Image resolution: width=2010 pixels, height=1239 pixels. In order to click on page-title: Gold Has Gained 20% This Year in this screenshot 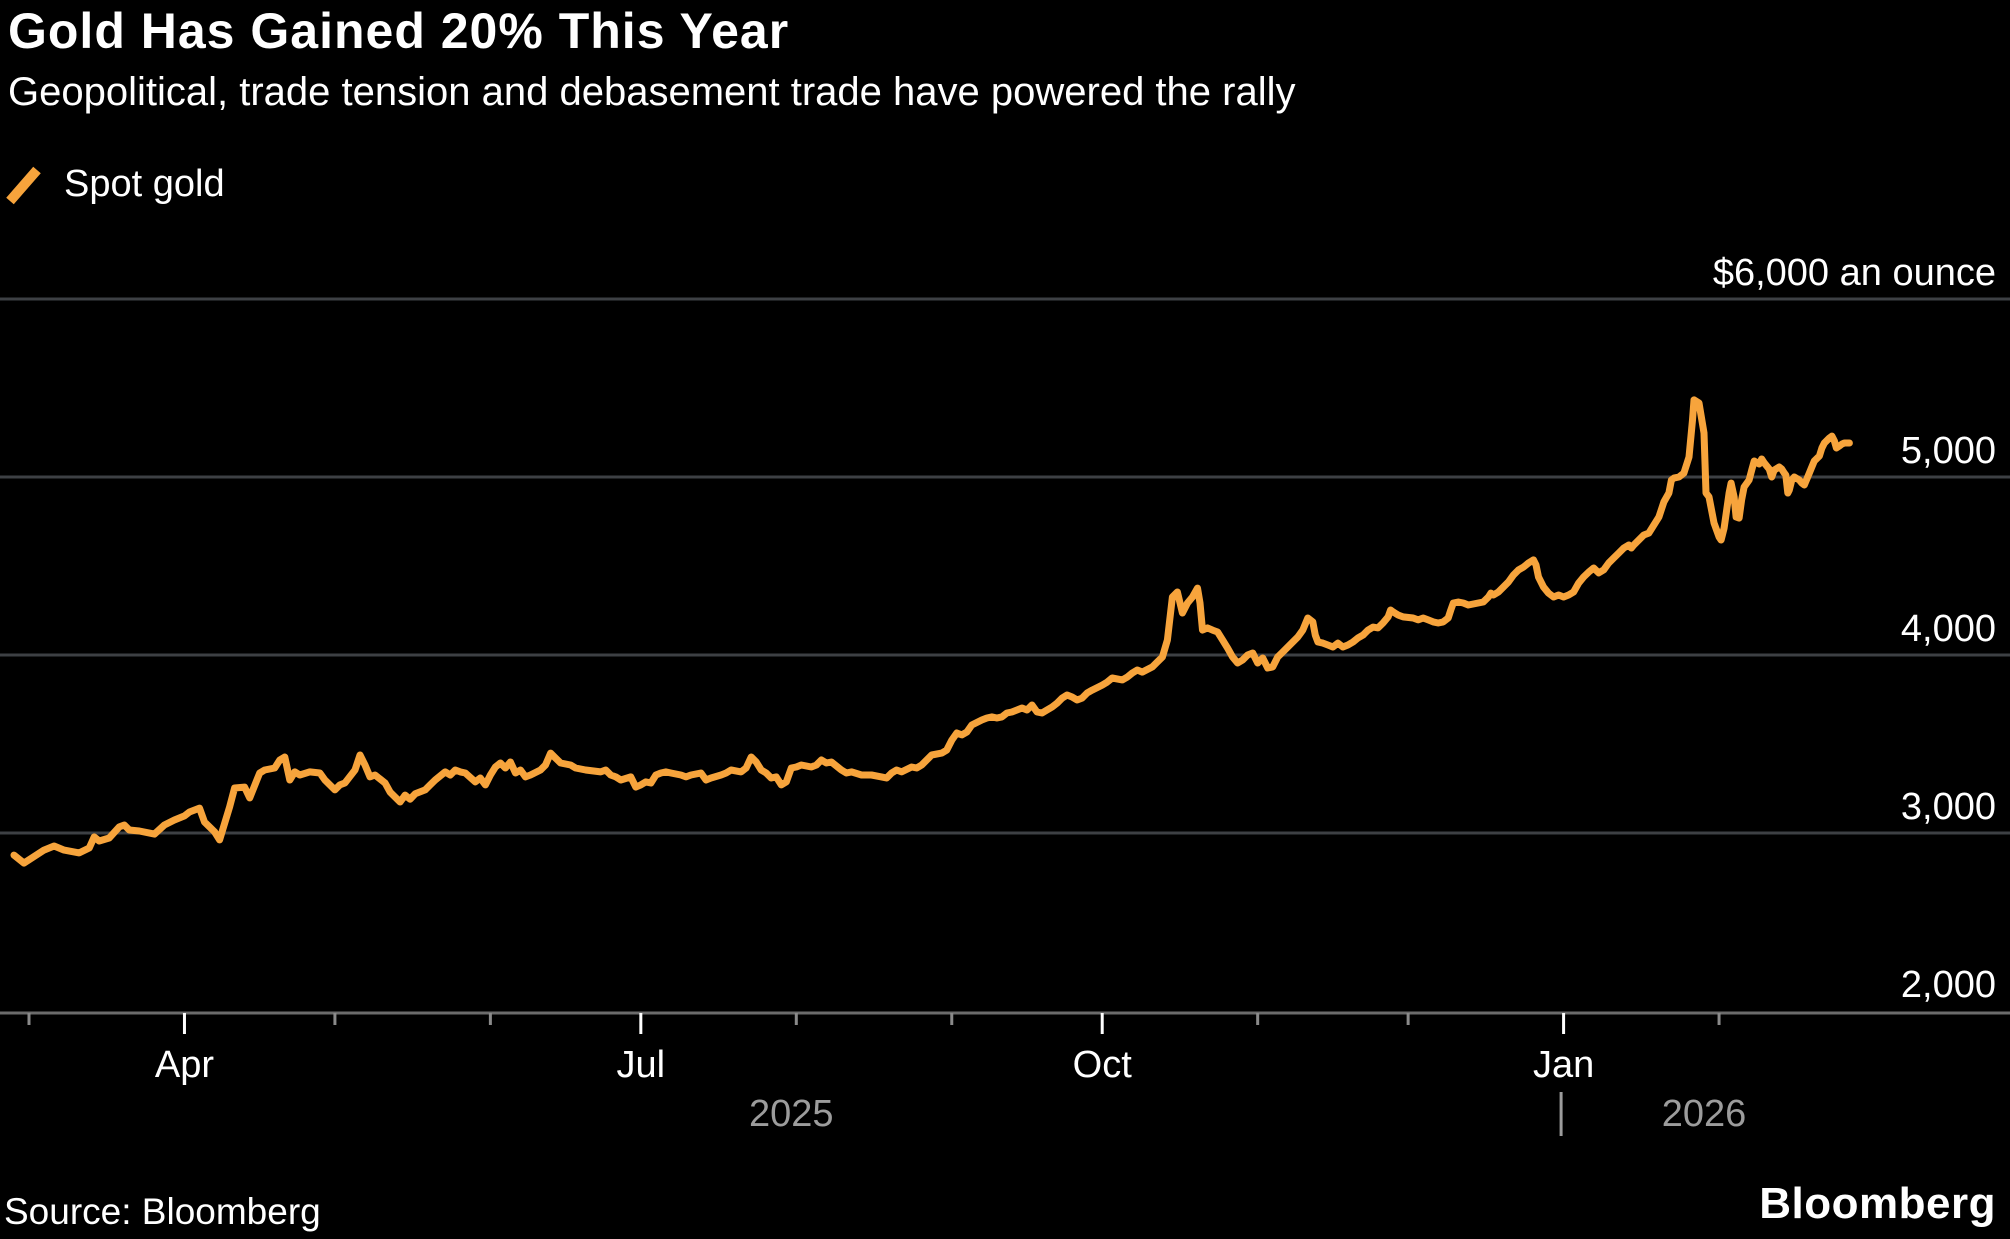, I will do `click(399, 31)`.